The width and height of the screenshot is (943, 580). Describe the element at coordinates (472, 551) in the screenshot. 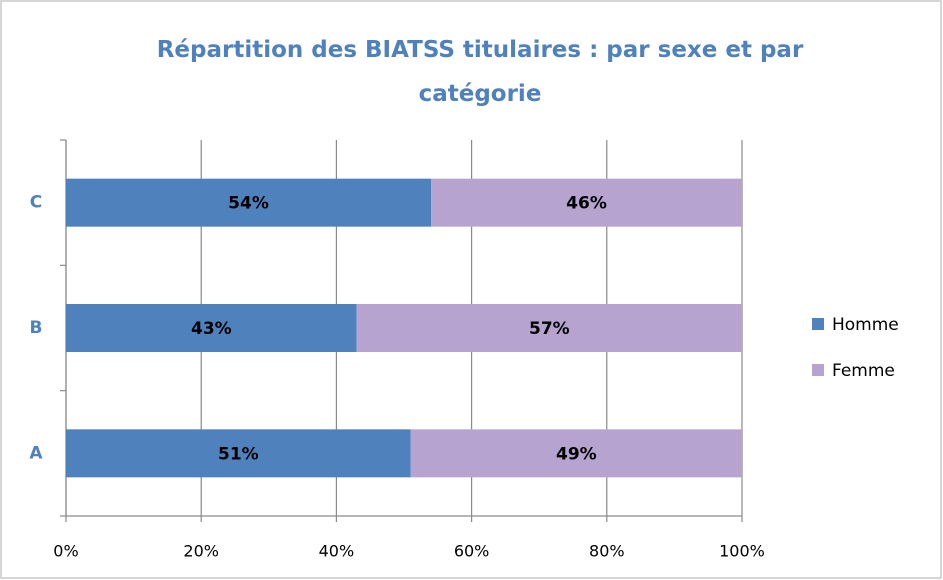

I see `x-tick-label: 60%` at that location.